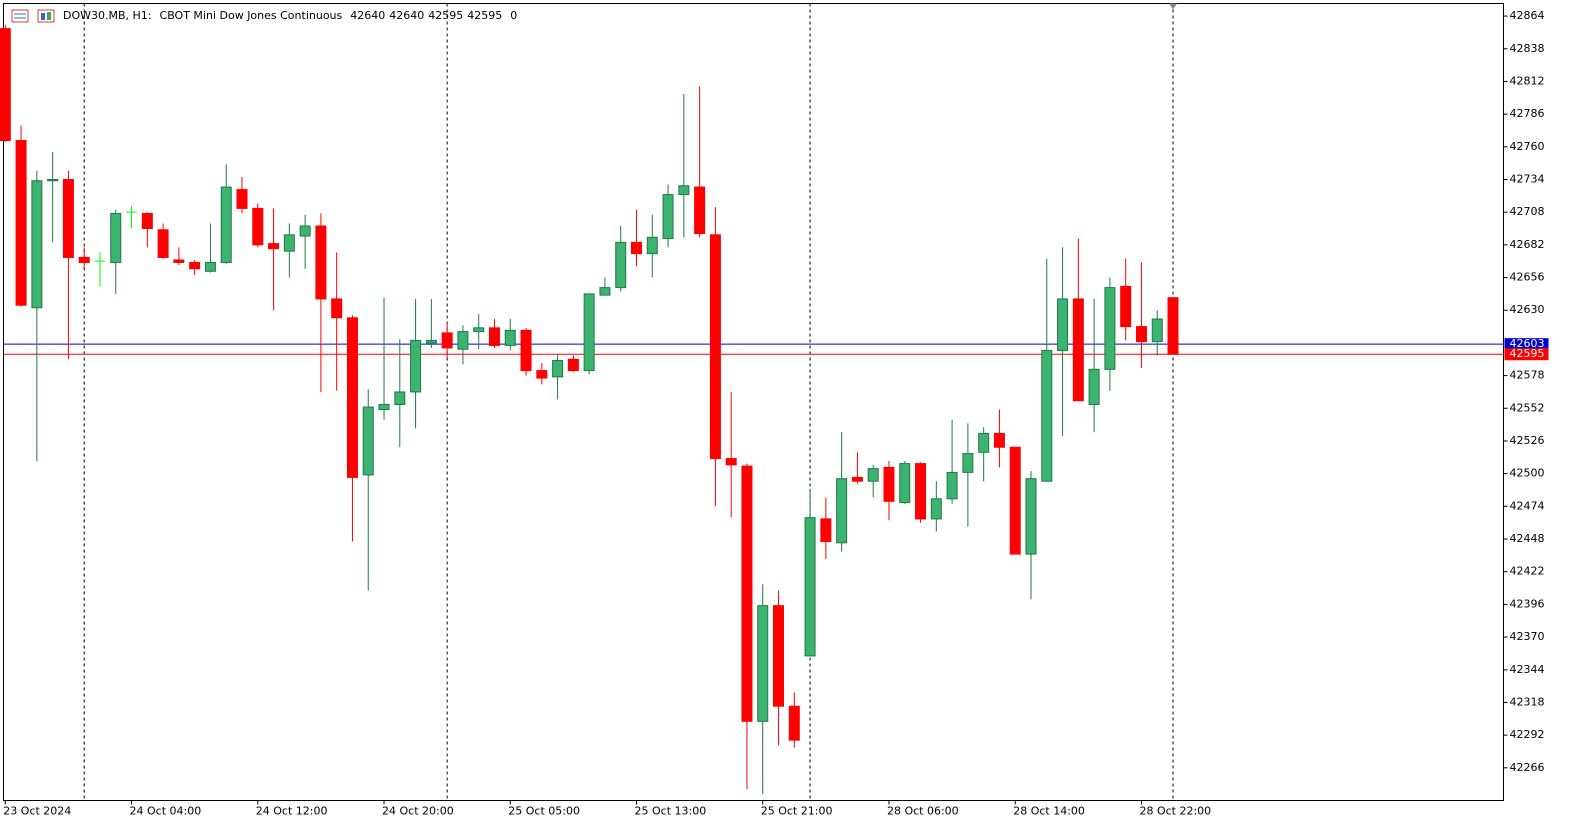  Describe the element at coordinates (1527, 211) in the screenshot. I see `y-tick-label: 42708` at that location.